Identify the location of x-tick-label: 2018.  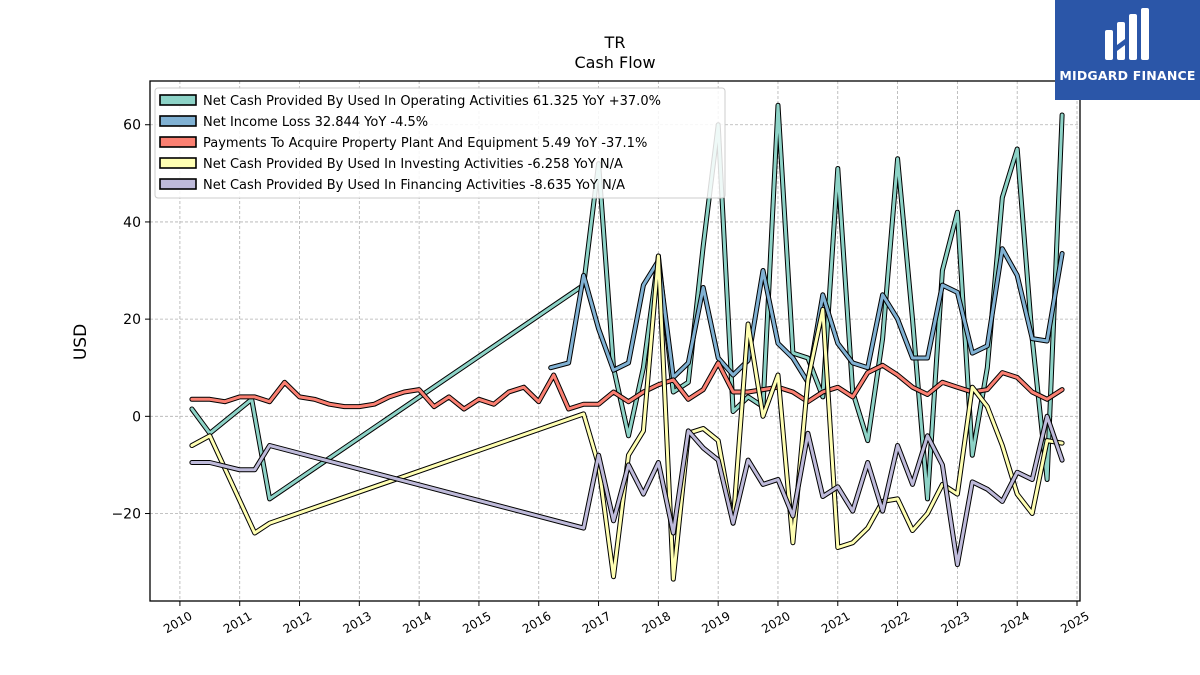
(656, 622).